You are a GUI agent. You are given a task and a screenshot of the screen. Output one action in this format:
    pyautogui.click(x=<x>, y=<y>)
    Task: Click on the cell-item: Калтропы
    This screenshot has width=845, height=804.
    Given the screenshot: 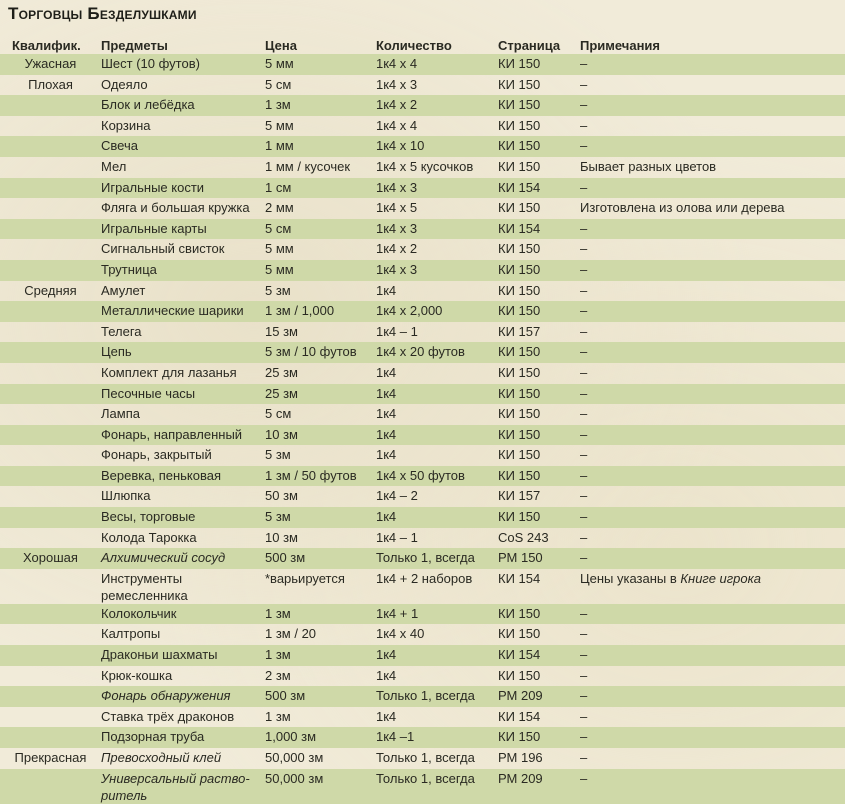 What is the action you would take?
    pyautogui.click(x=183, y=634)
    